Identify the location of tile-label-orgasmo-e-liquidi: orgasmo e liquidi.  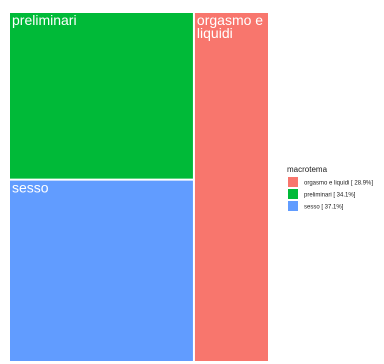
(230, 26).